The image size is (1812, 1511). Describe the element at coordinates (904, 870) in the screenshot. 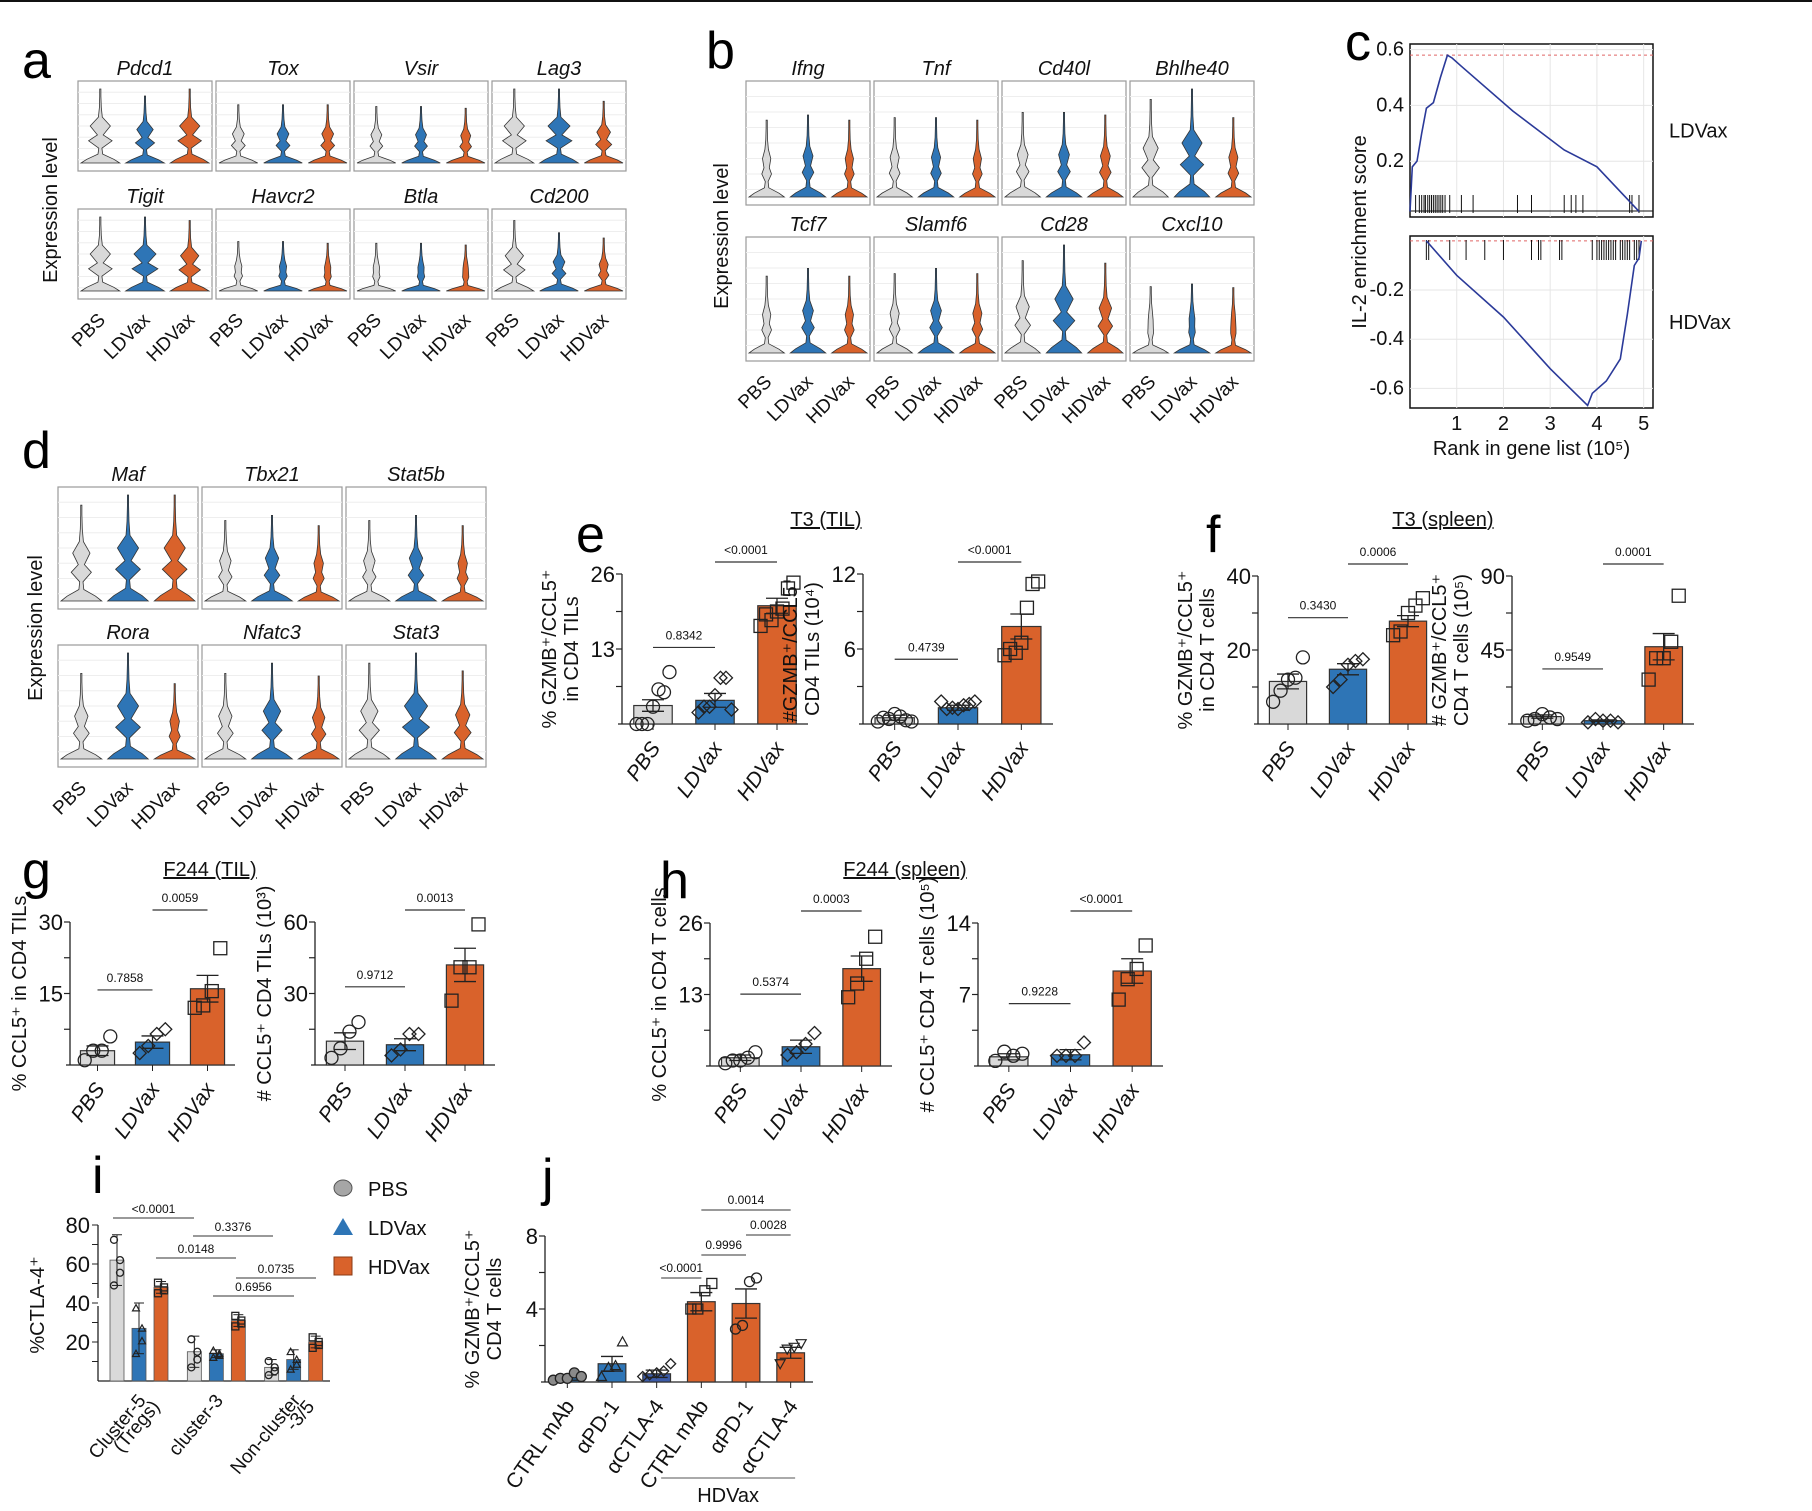

I see `panel-title-h: F244 (spleen)` at that location.